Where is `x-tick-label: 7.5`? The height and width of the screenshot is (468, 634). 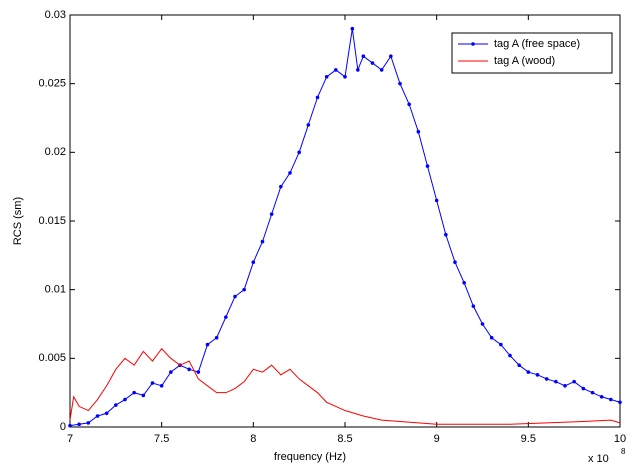 x-tick-label: 7.5 is located at coordinates (161, 439).